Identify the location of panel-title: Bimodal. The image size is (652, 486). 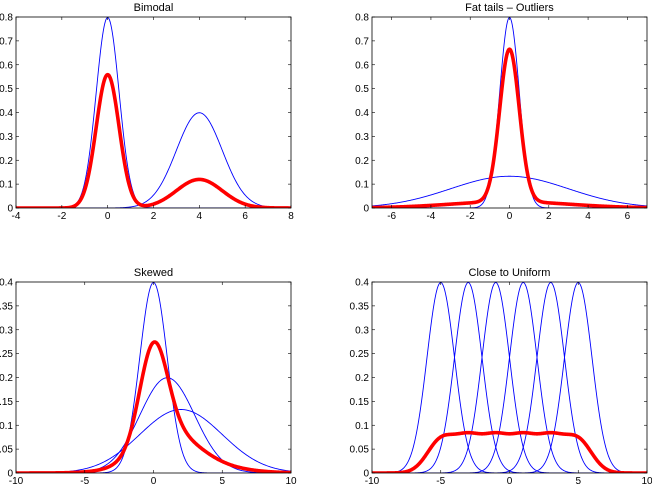
(154, 8).